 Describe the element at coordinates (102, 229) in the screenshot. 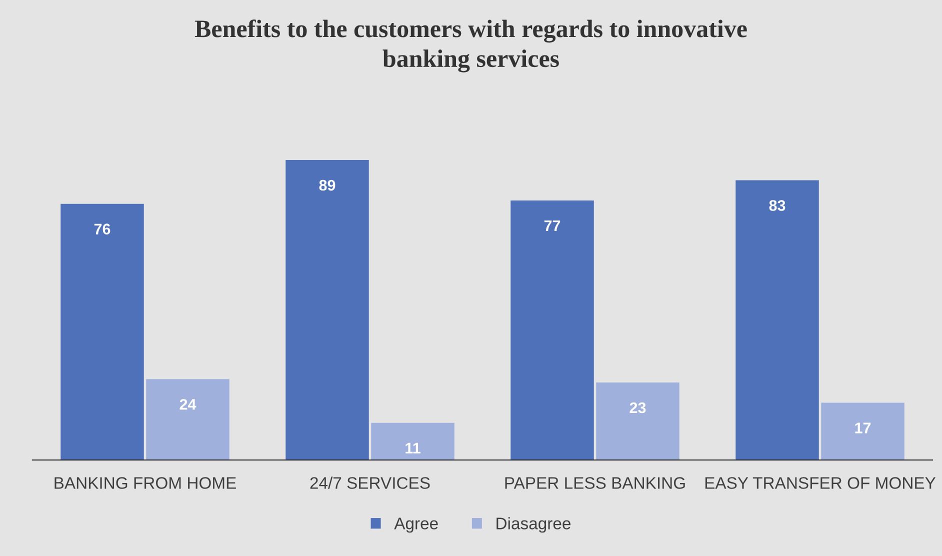

I see `data-label: 76` at that location.